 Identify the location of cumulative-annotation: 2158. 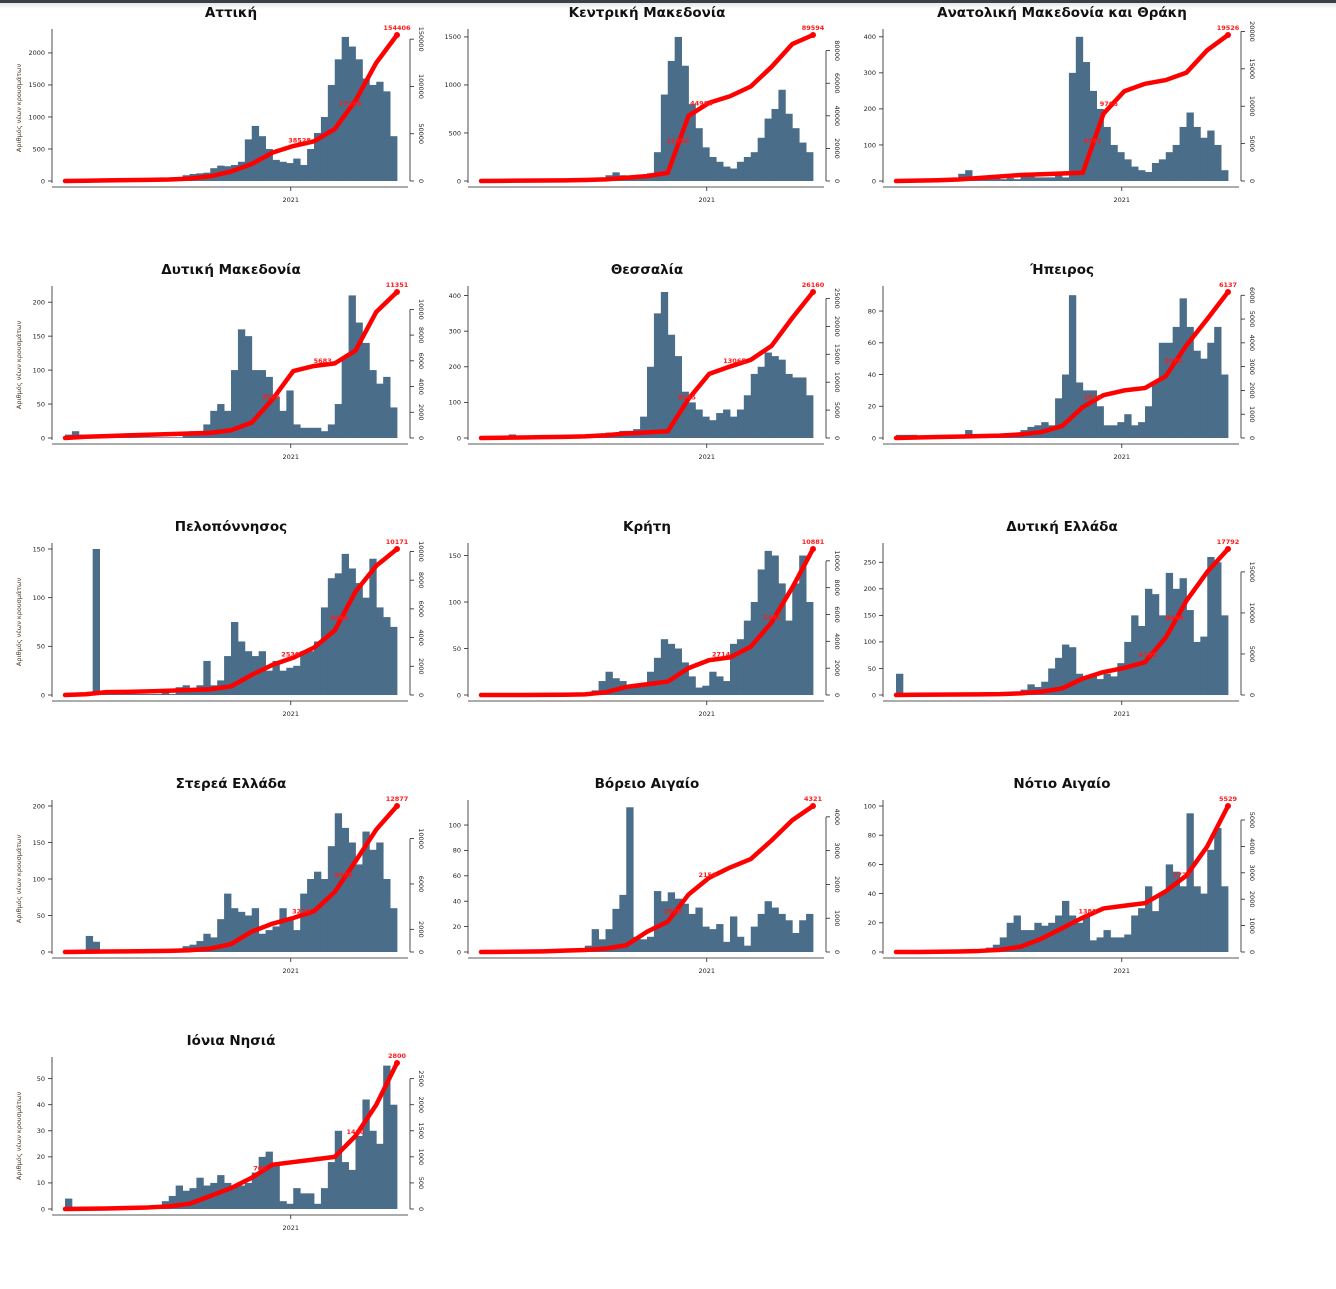
(707, 875).